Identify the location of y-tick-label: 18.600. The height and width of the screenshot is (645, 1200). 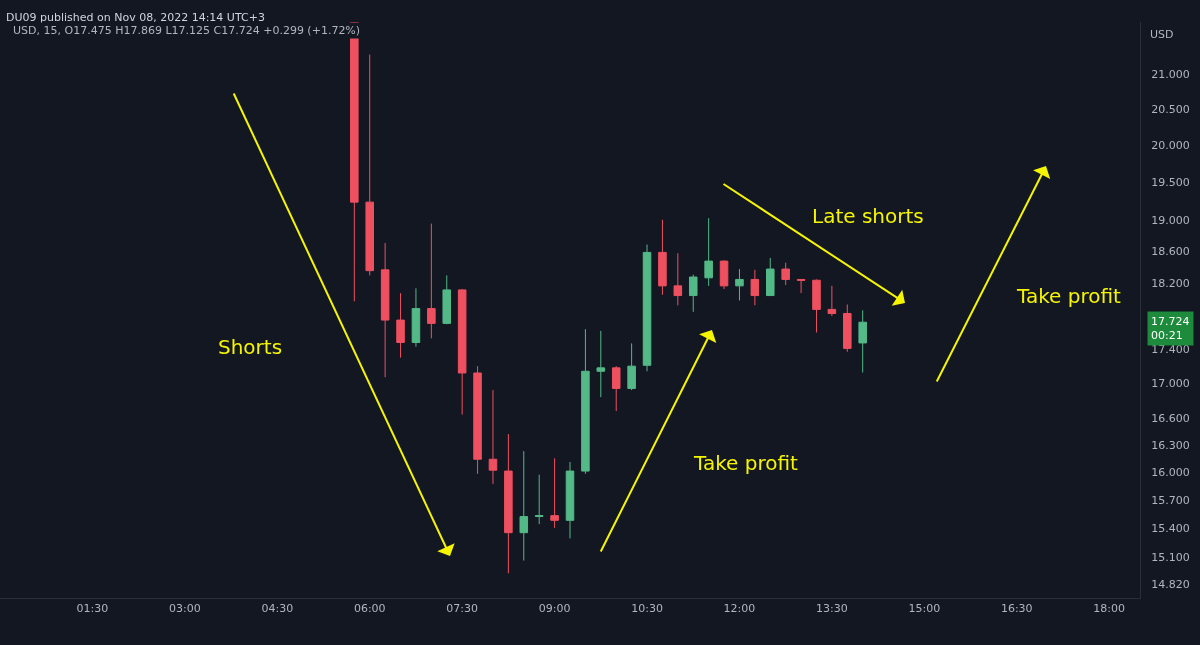
(1170, 252).